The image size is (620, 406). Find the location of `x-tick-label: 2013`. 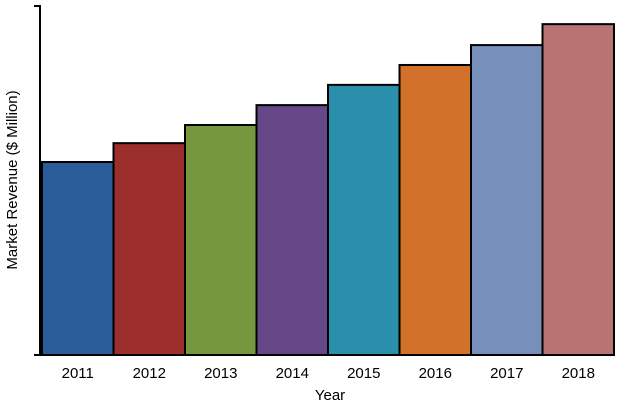

x-tick-label: 2013 is located at coordinates (220, 373).